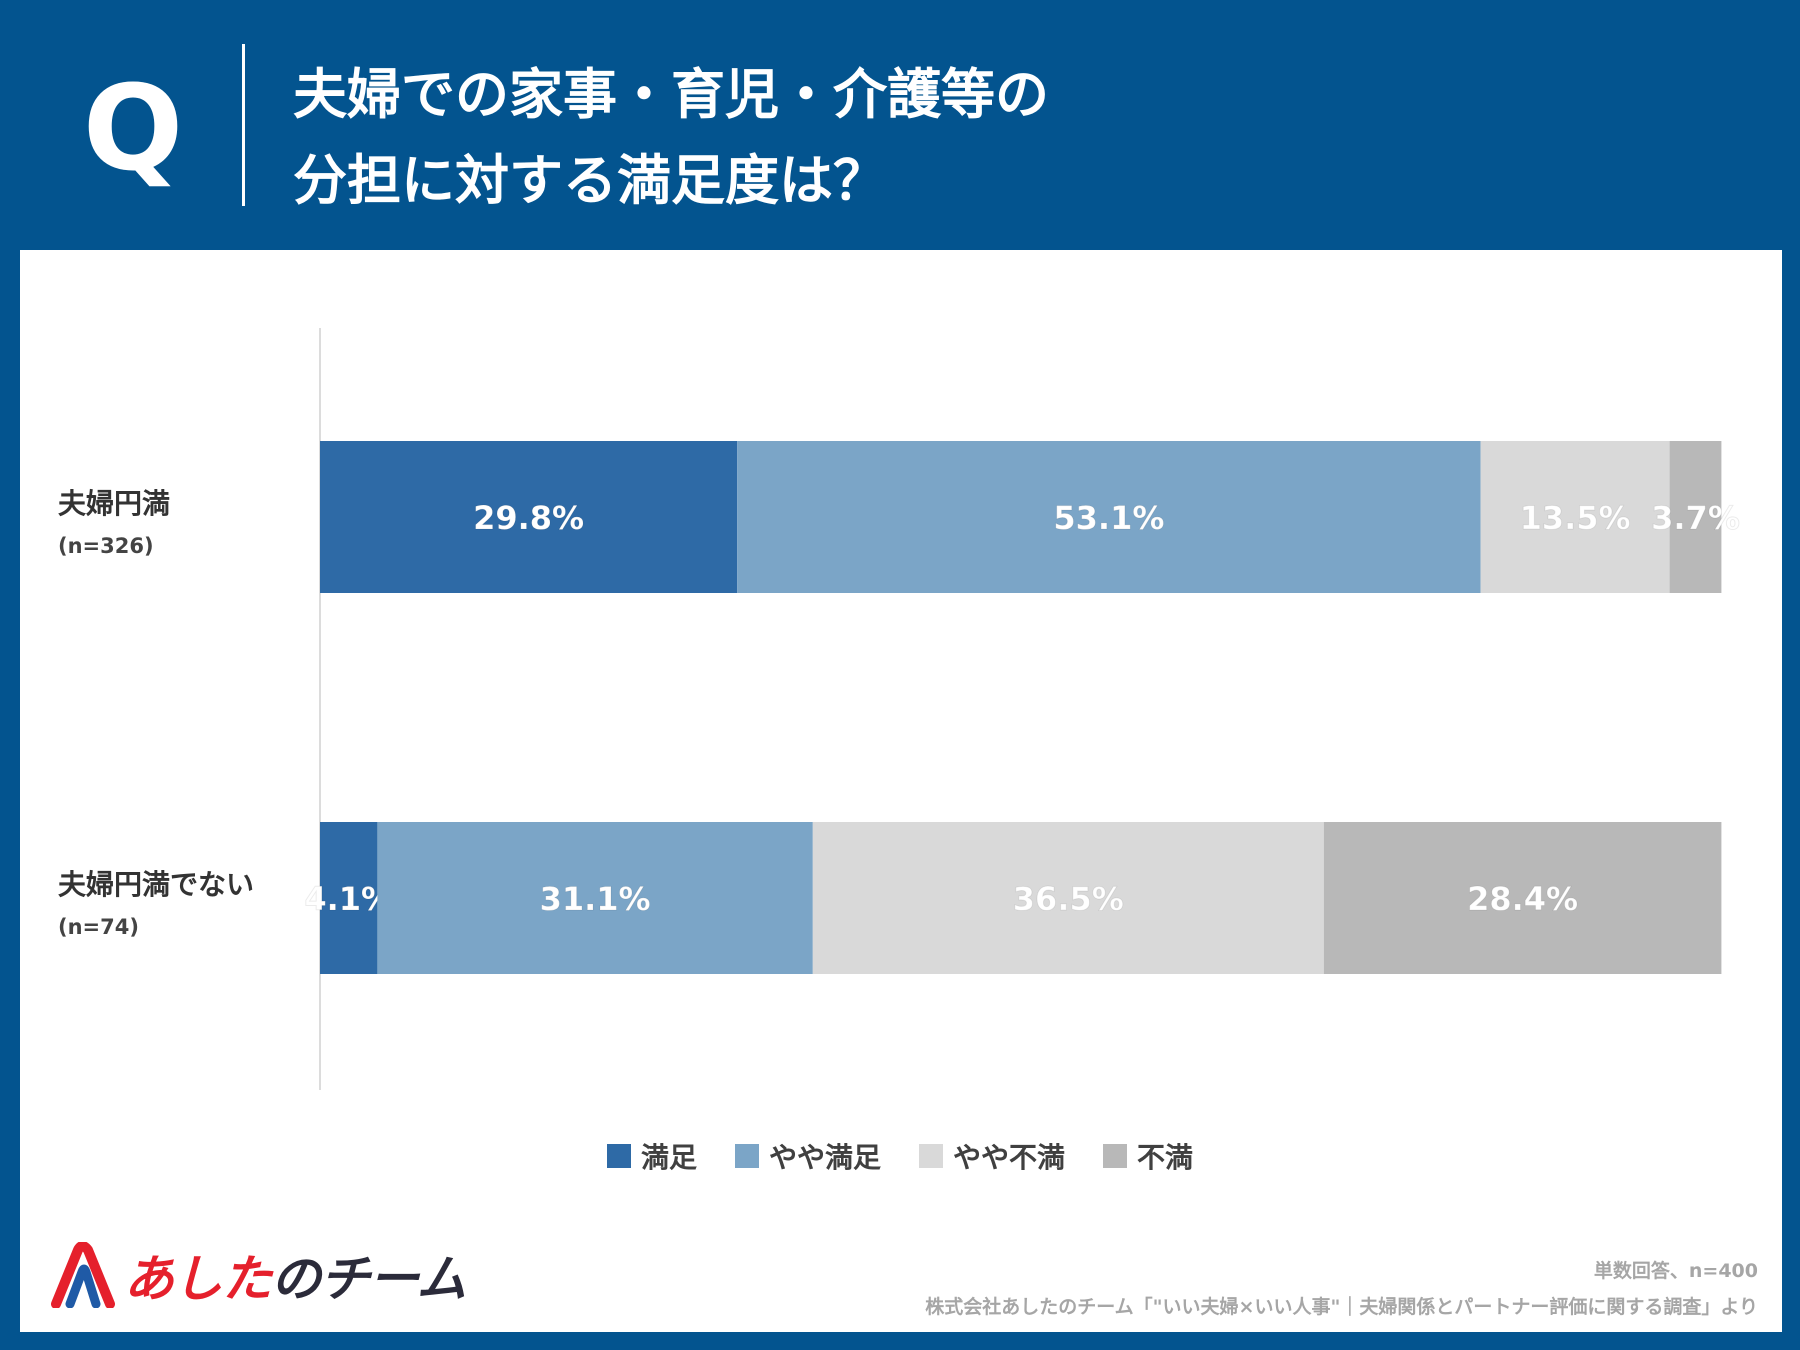  I want to click on logo-text-accent: あした, so click(198, 1279).